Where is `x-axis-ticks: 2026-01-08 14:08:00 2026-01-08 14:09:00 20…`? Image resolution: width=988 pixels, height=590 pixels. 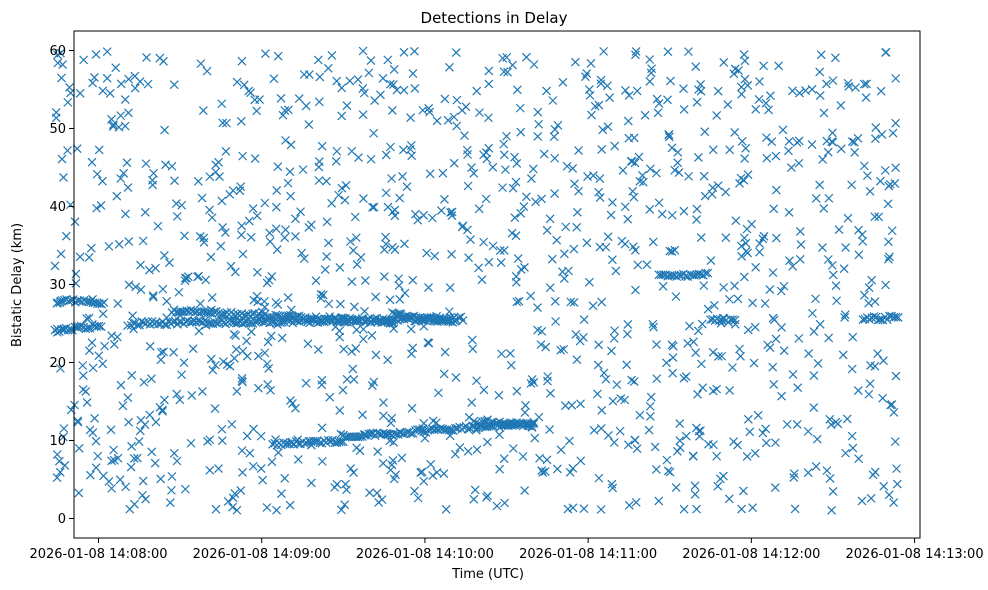
x-axis-ticks: 2026-01-08 14:08:00 2026-01-08 14:09:00 20… is located at coordinates (506, 550).